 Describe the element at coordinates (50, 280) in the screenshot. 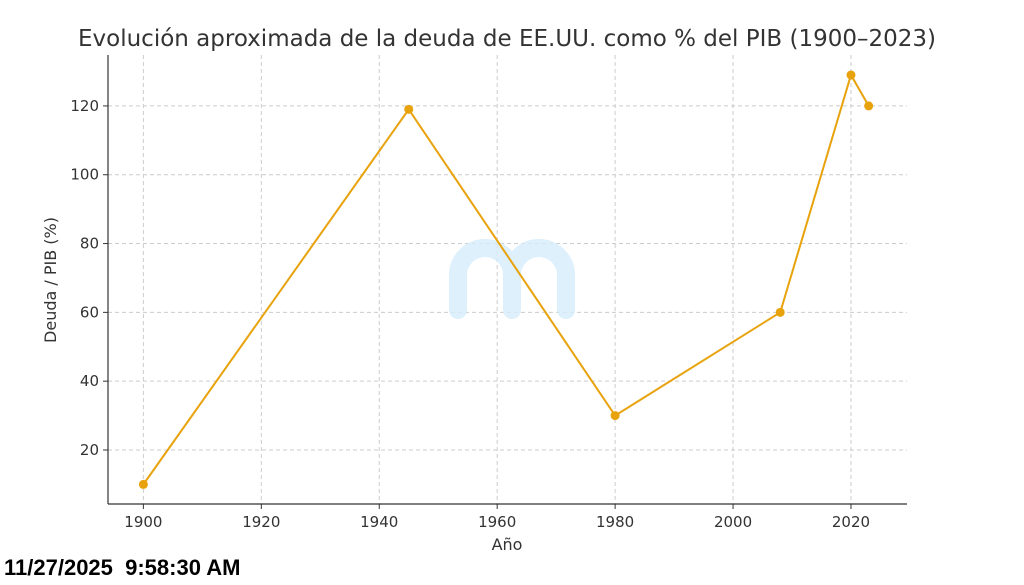

I see `y-axis-label: Deuda / PIB (%)` at that location.